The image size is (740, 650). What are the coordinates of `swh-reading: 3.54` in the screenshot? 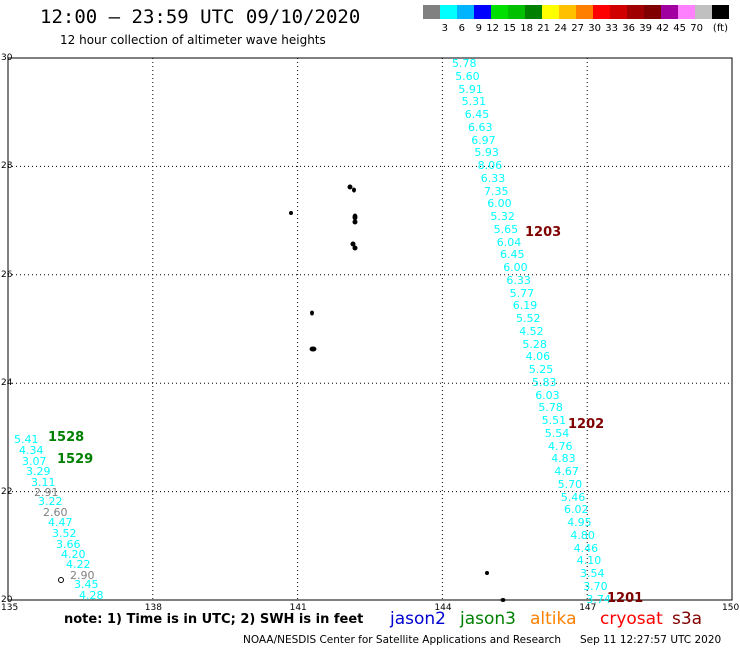 It's located at (592, 573).